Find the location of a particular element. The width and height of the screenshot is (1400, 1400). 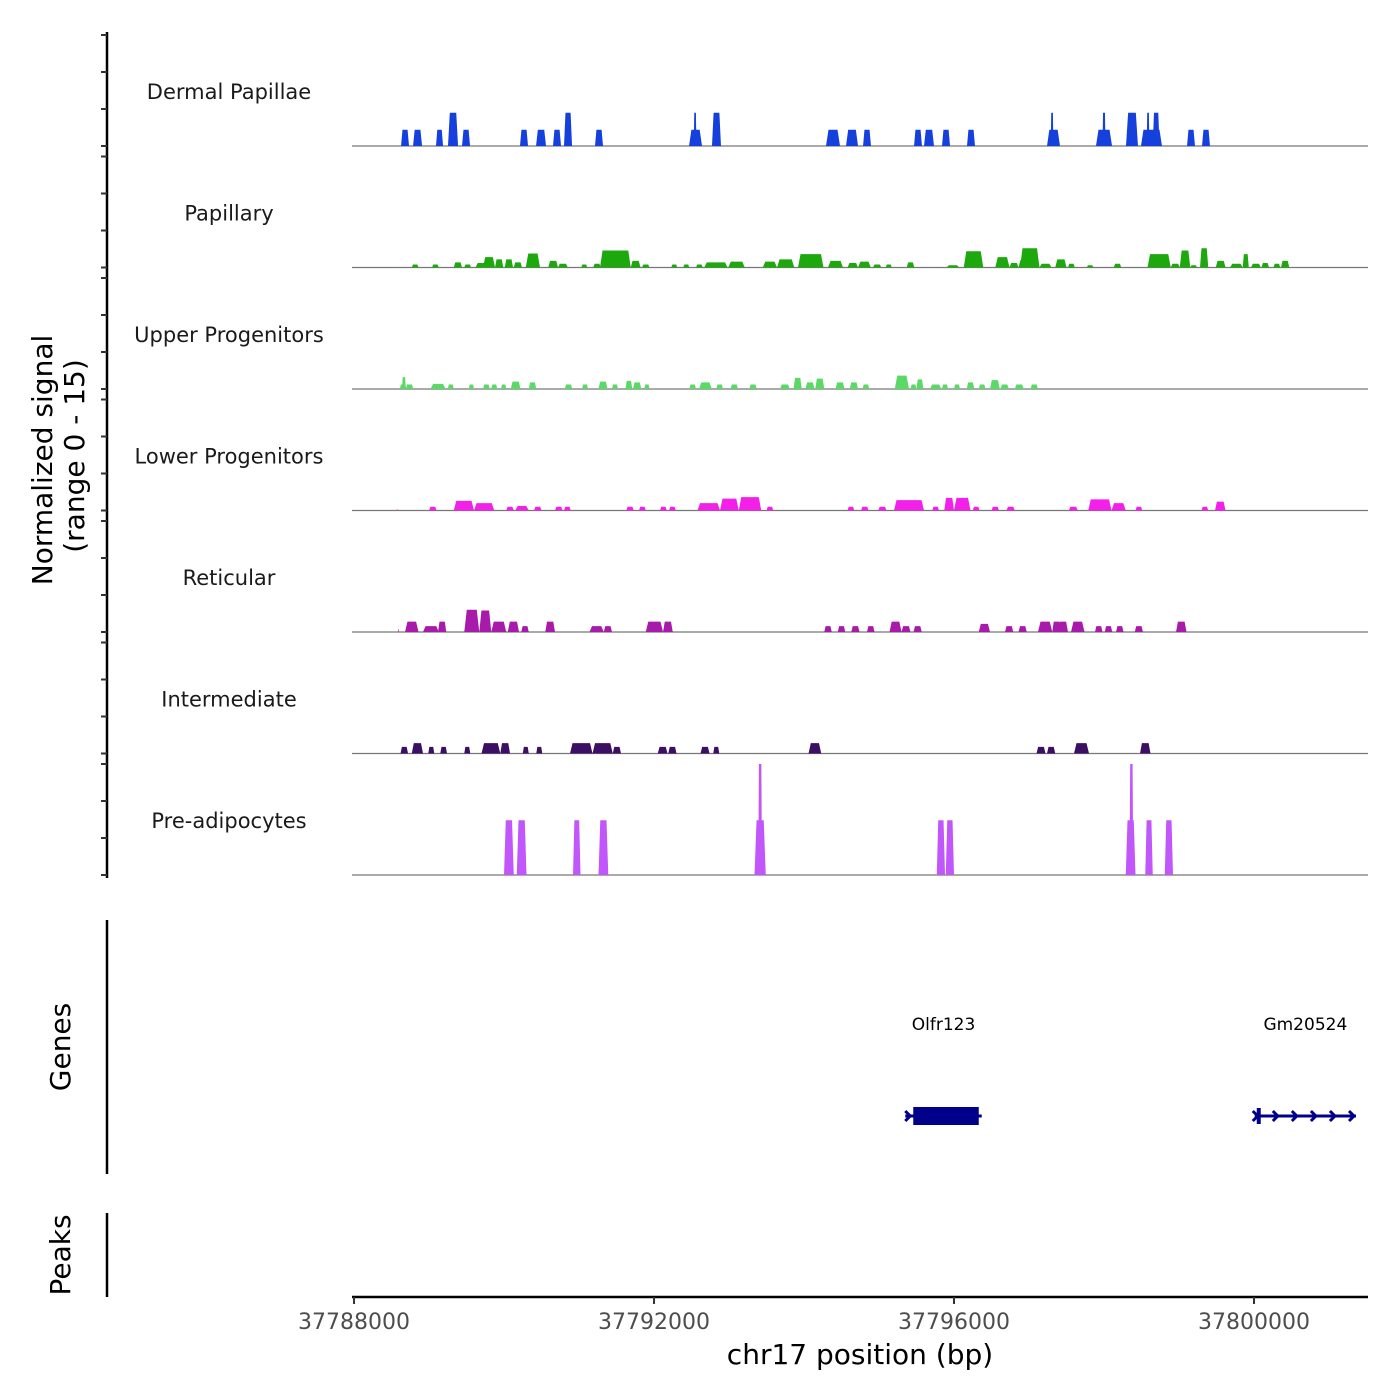

genes-track-label: Genes is located at coordinates (60, 1047).